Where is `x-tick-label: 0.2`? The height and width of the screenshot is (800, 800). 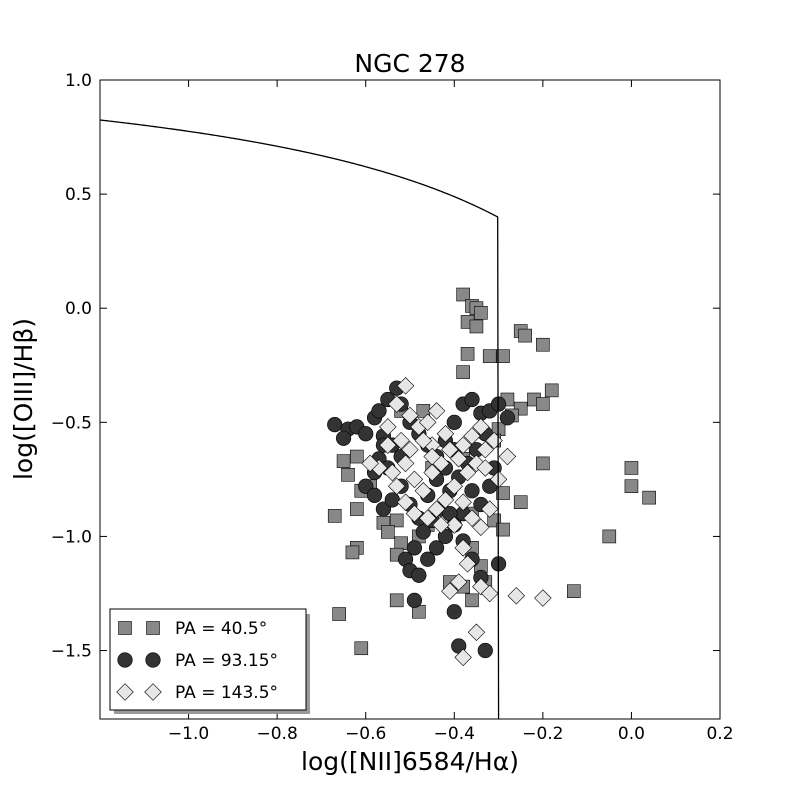 x-tick-label: 0.2 is located at coordinates (719, 734).